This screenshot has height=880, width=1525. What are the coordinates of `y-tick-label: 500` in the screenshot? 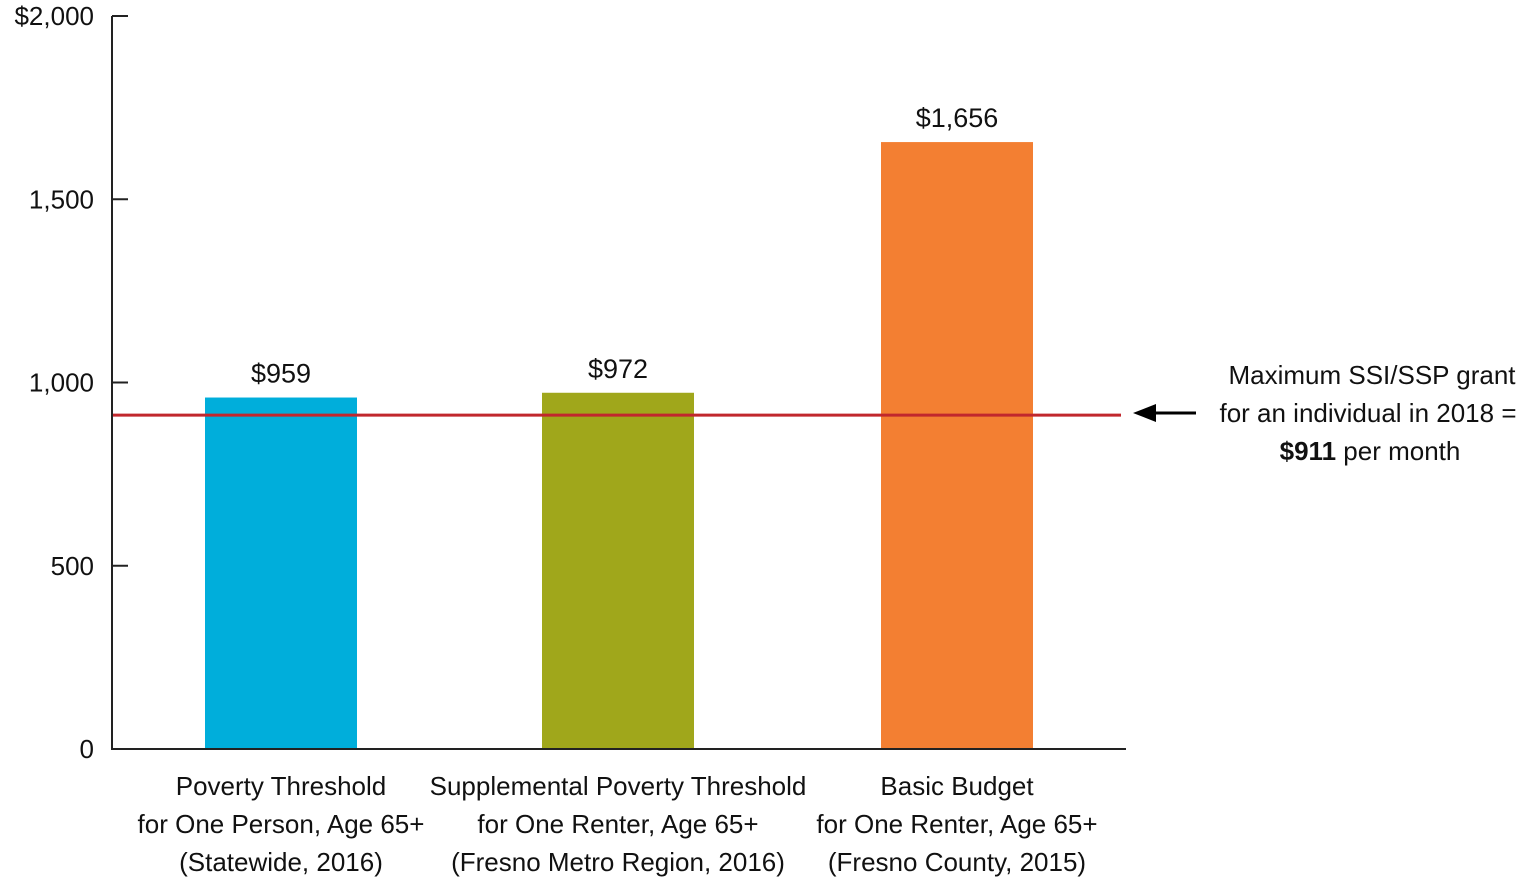 It's located at (72, 566).